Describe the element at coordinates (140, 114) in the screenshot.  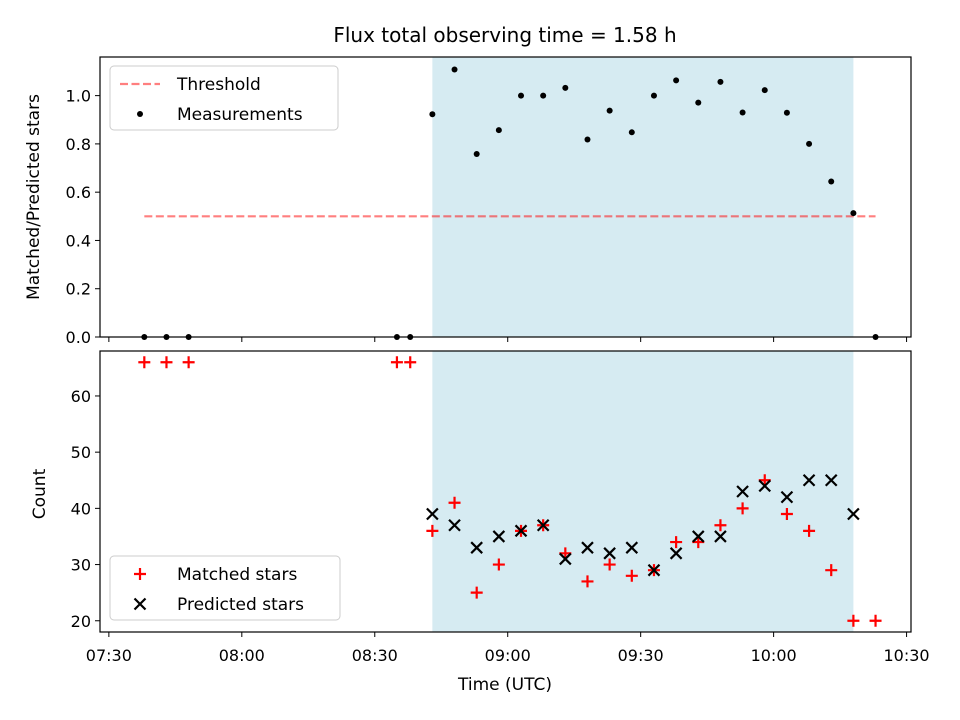
I see `legend-measurement-swatch` at that location.